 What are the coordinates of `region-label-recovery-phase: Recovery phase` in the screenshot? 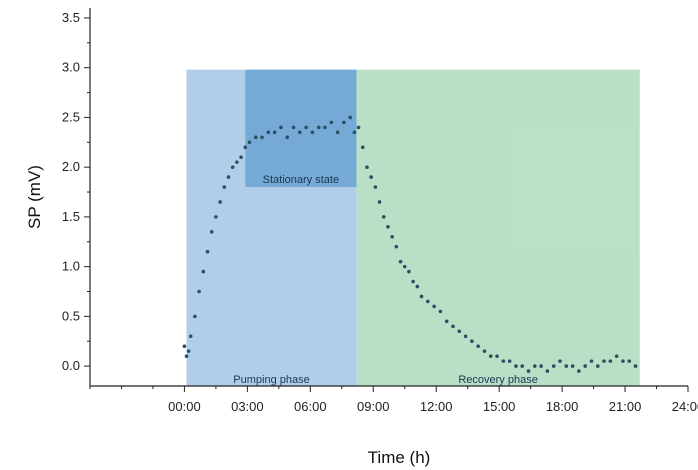 It's located at (498, 380).